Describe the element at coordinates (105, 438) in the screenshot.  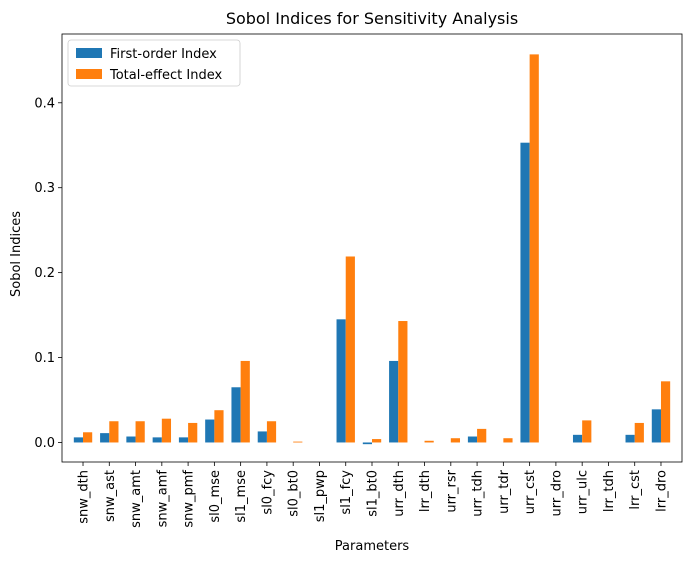
I see `bar-first-order-snw_ast` at that location.